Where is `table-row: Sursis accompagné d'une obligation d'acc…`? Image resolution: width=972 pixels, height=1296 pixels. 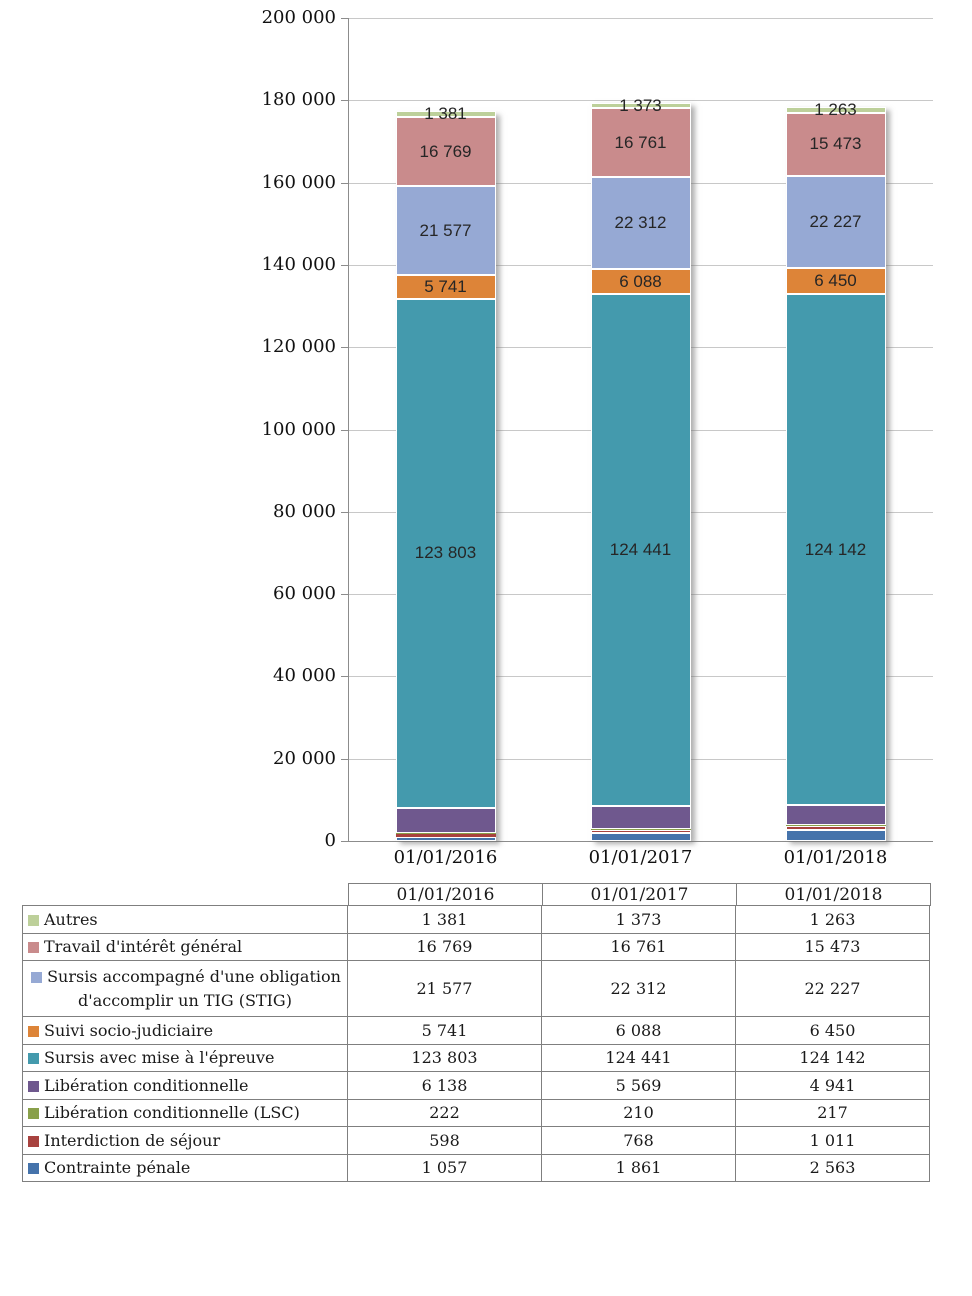
table-row: Sursis accompagné d'une obligation d'acc… is located at coordinates (476, 988).